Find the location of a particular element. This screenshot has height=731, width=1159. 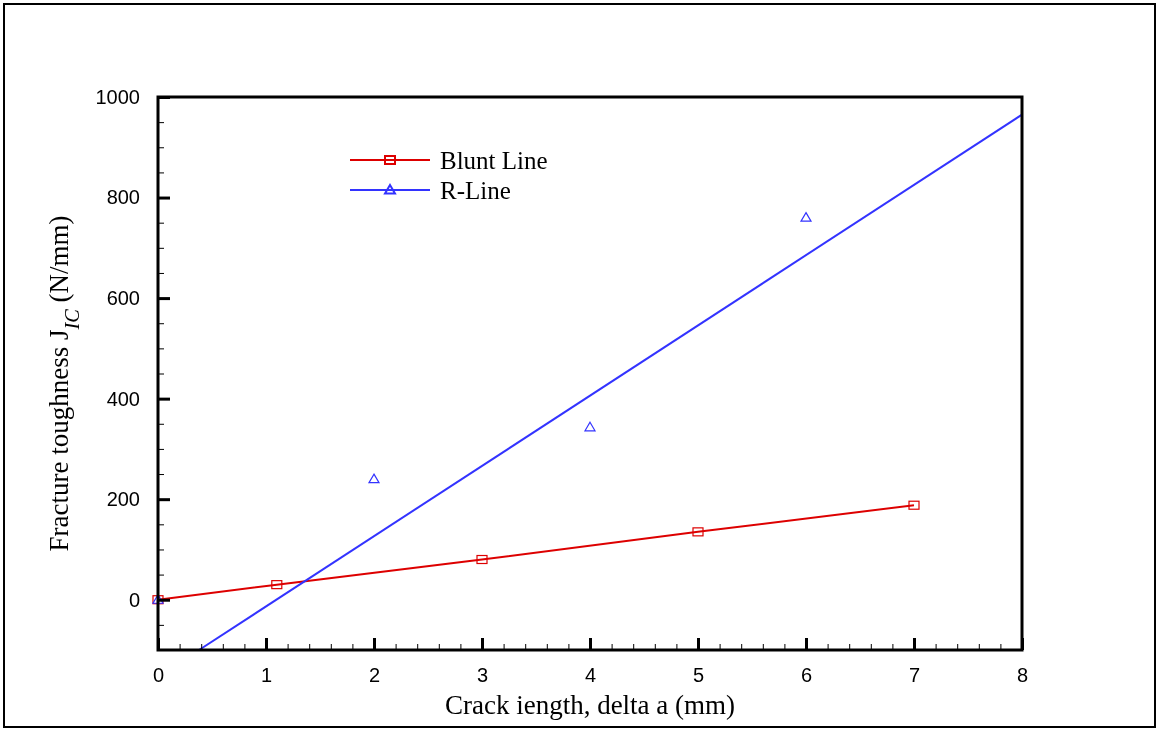

x-tick-label: 3 is located at coordinates (482, 675).